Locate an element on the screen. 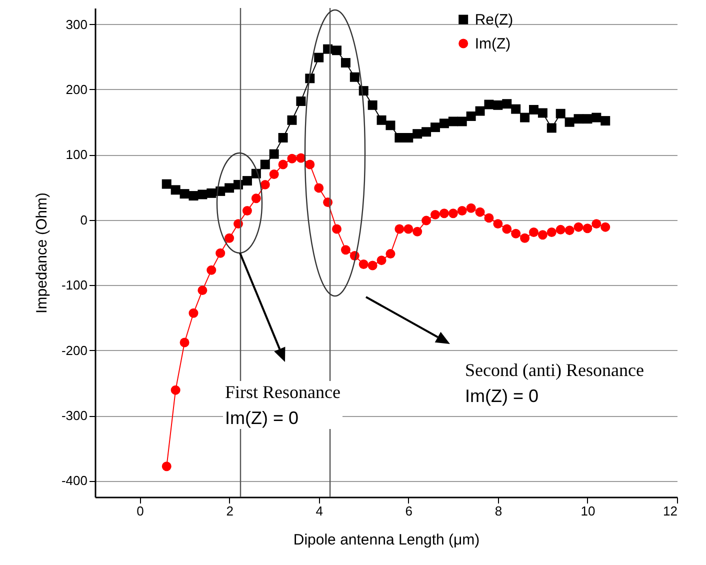 The width and height of the screenshot is (706, 565). y-tick-label: 0 is located at coordinates (84, 220).